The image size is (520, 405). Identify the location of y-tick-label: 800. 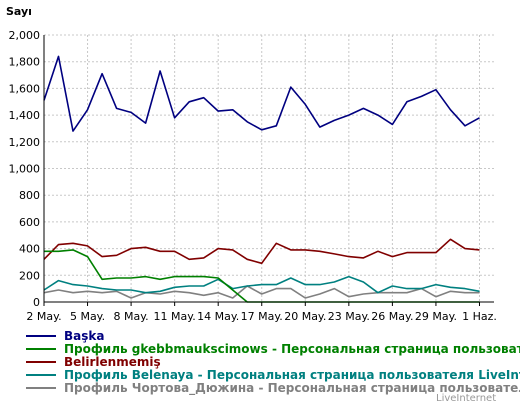
(29, 195).